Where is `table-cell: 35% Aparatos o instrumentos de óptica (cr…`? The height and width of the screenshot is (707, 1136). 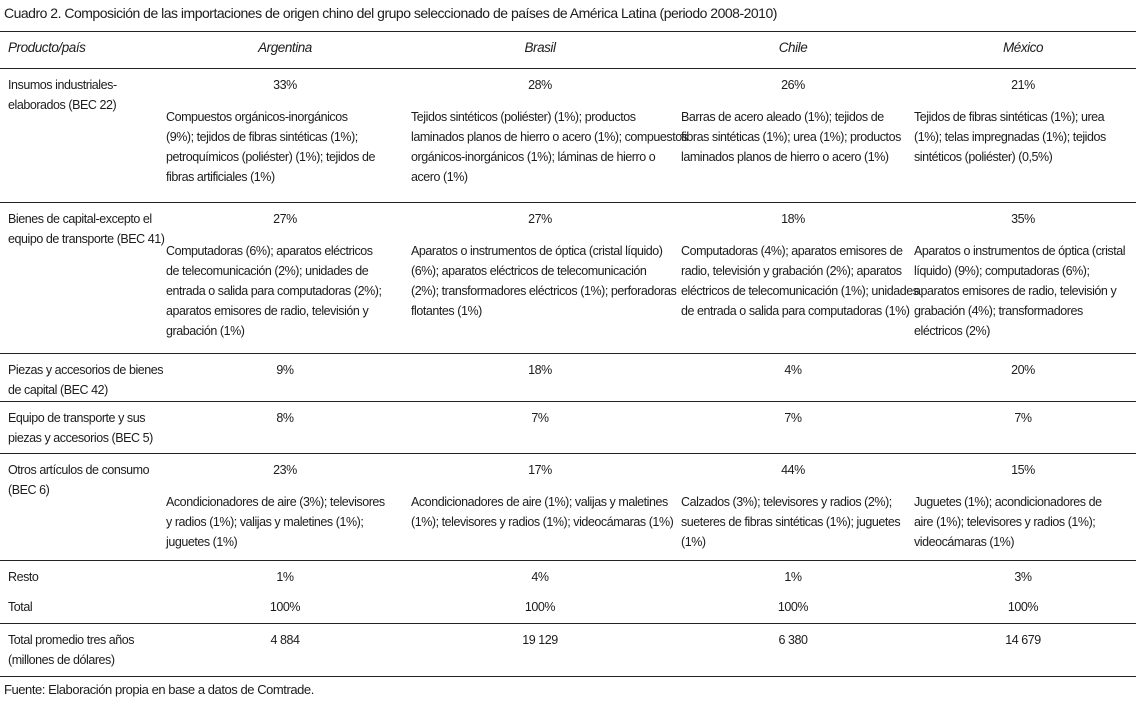 table-cell: 35% Aparatos o instrumentos de óptica (cr… is located at coordinates (1023, 275).